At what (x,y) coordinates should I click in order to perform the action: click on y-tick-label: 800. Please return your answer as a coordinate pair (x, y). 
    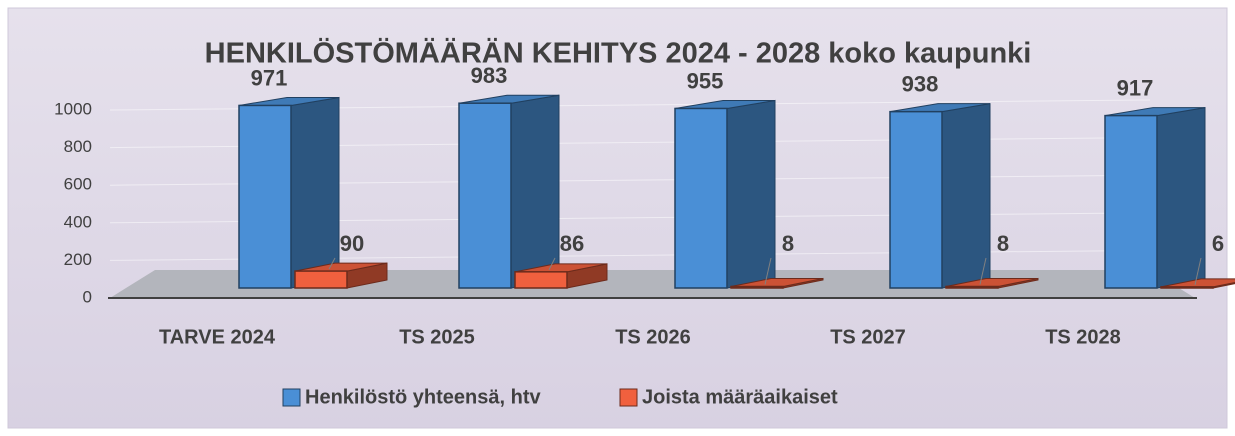
    Looking at the image, I should click on (78, 146).